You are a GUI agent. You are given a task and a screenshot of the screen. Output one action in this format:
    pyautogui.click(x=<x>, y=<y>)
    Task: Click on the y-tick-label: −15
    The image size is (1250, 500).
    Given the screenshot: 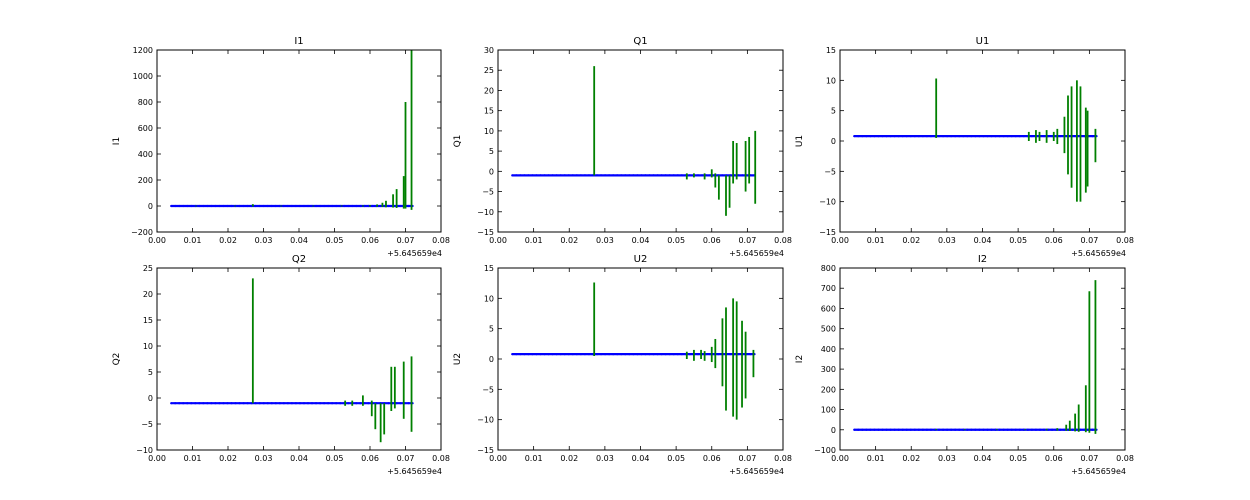 What is the action you would take?
    pyautogui.click(x=827, y=232)
    